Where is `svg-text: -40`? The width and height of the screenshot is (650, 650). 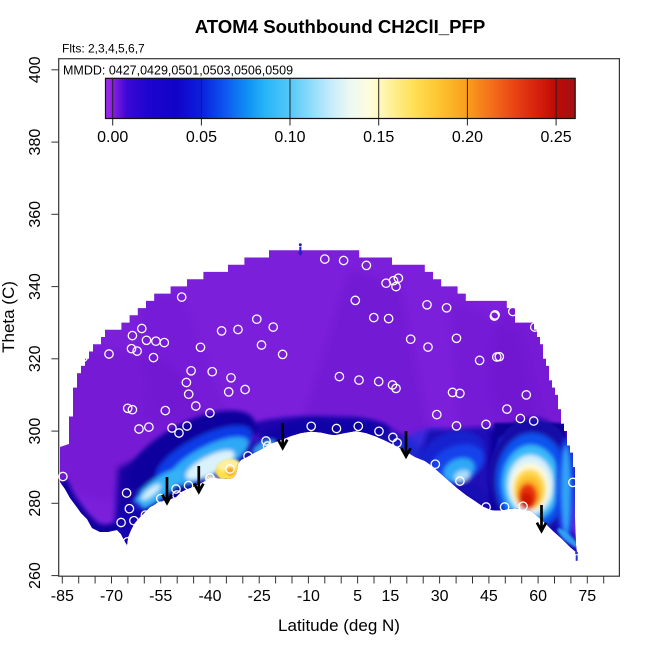
svg-text: -40 is located at coordinates (209, 596).